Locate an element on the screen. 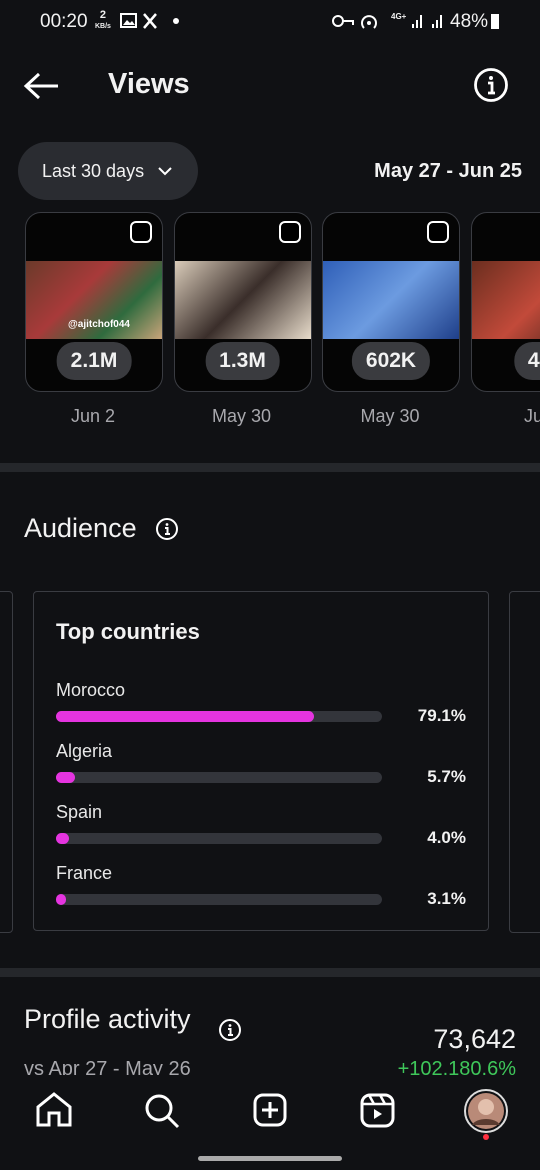  network: 4G+ is located at coordinates (399, 16).